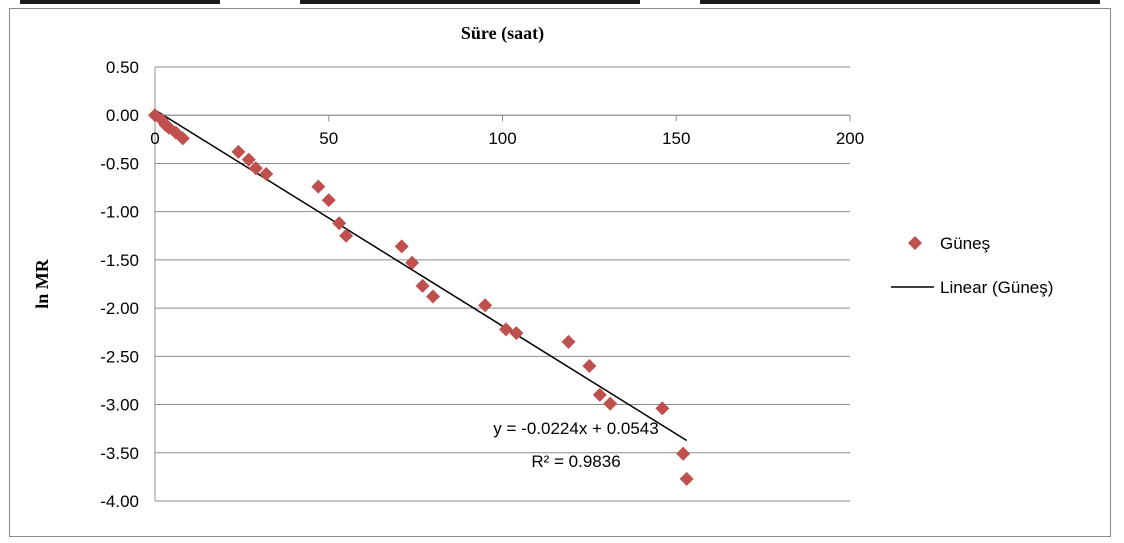 The height and width of the screenshot is (543, 1124). Describe the element at coordinates (119, 260) in the screenshot. I see `y-tick-label: -1.50` at that location.